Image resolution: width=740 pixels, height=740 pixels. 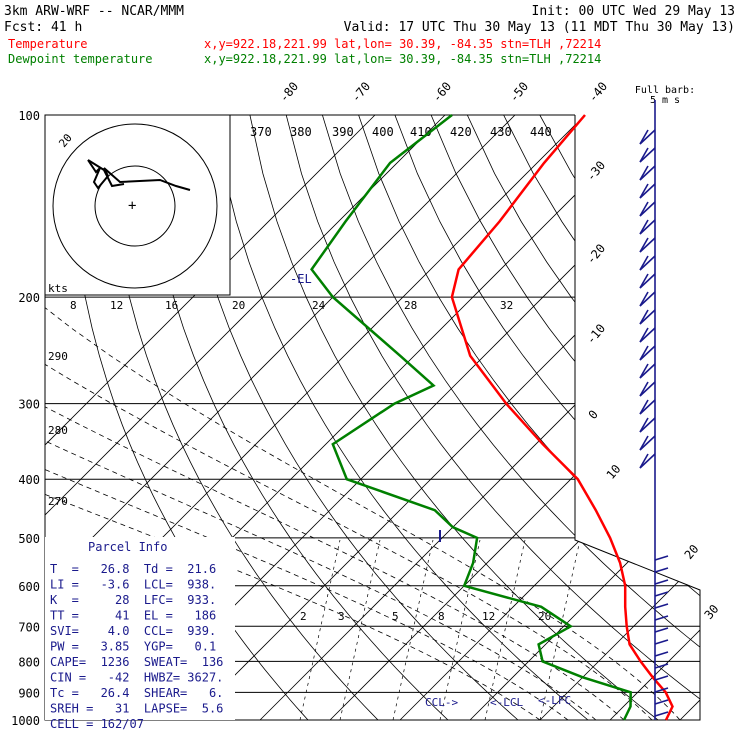 I want to click on hodo-speed-label-32: 32, so click(x=506, y=305).